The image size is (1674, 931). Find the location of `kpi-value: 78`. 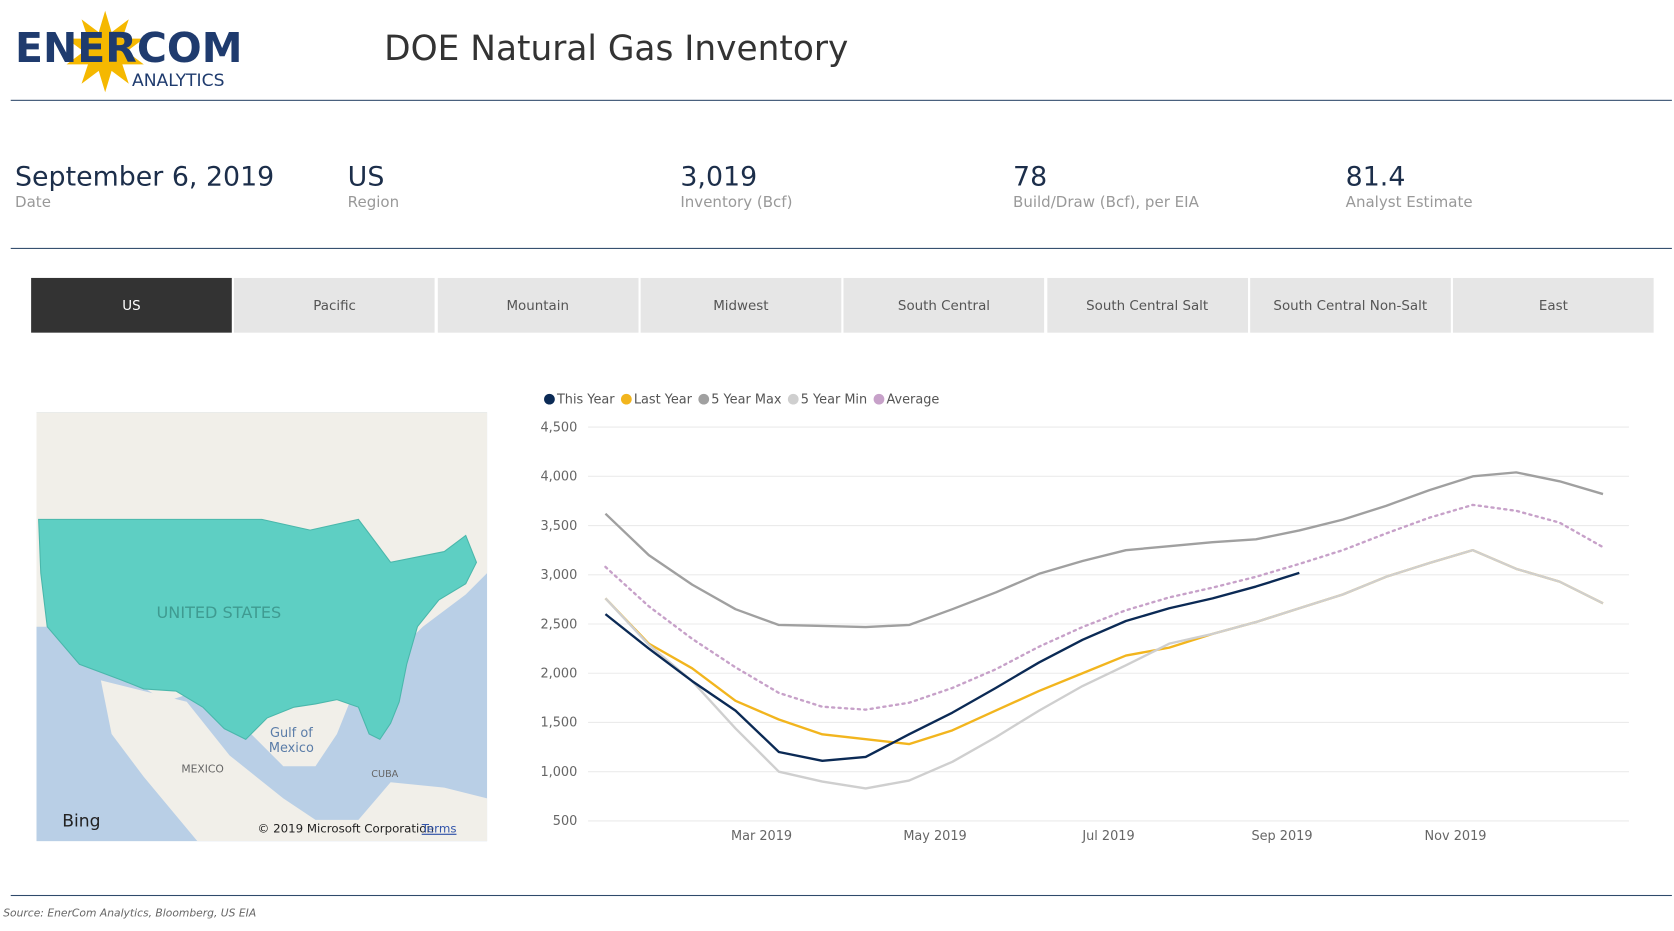

kpi-value: 78 is located at coordinates (1030, 176).